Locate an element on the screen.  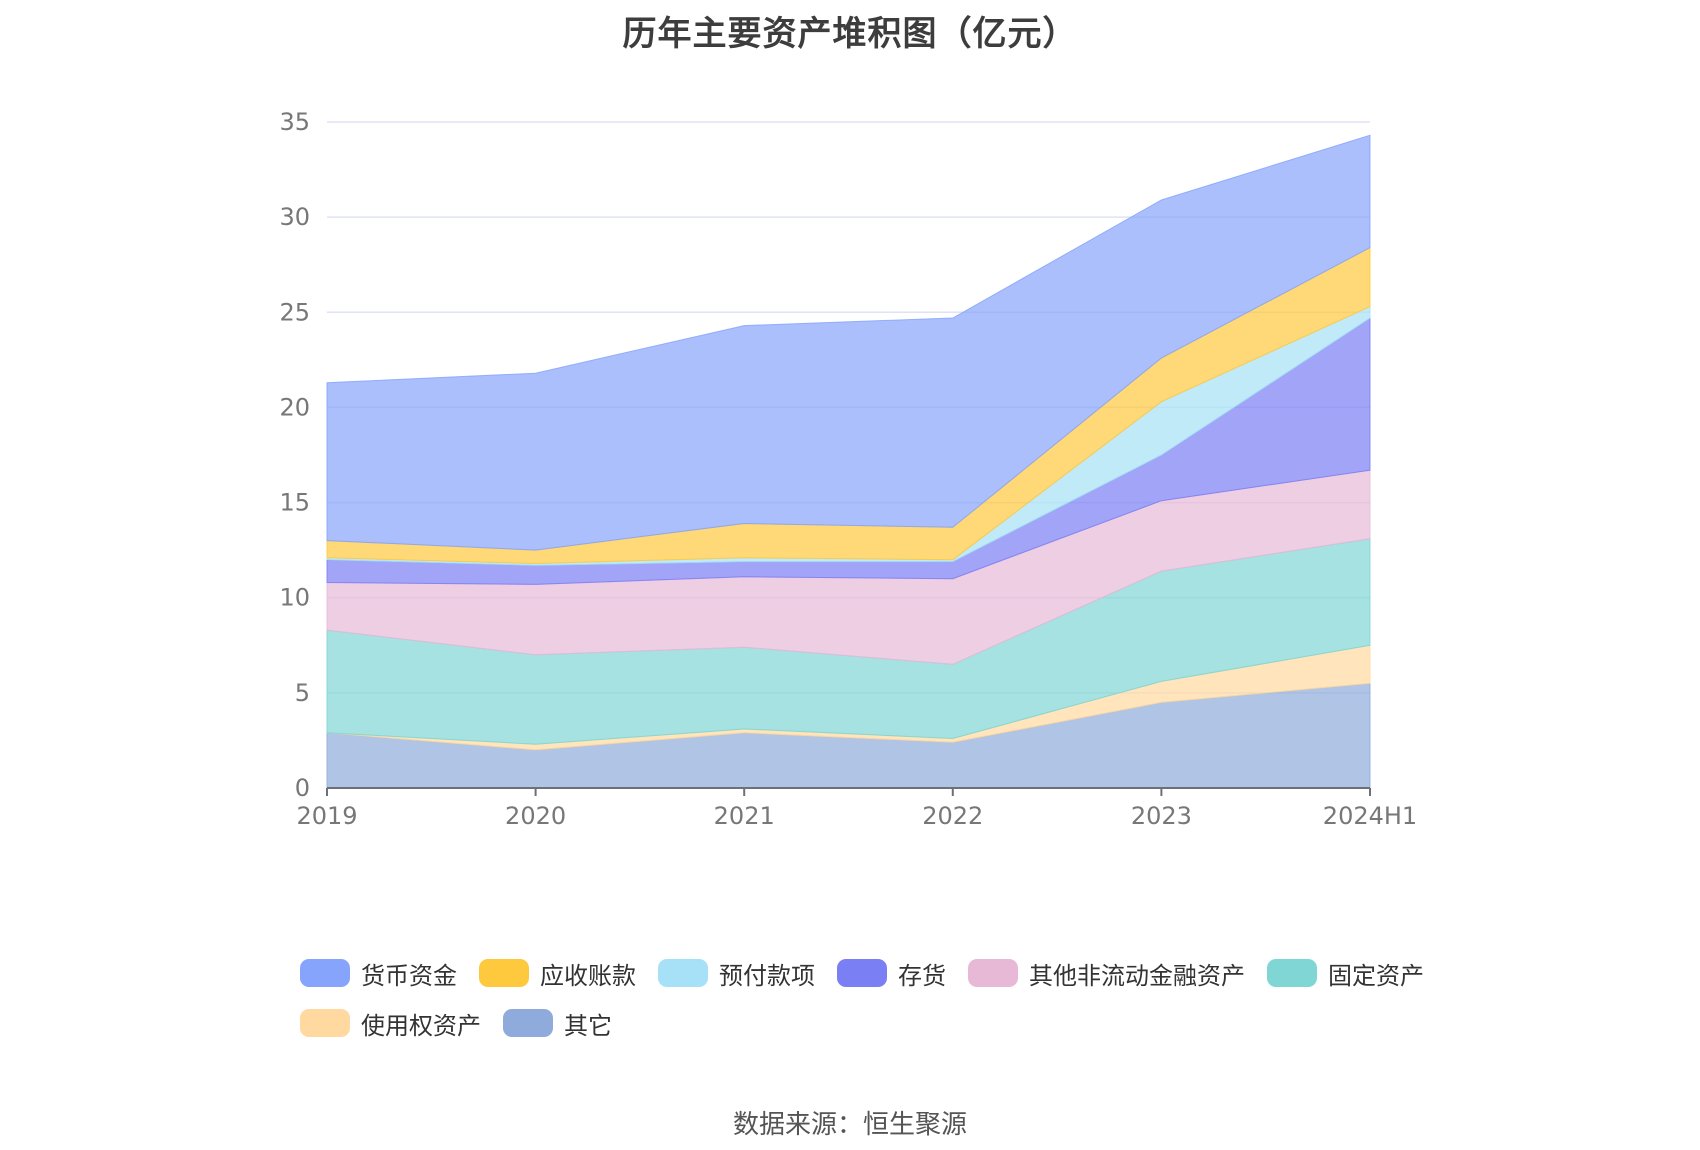
legend-item: 货币资金 is located at coordinates (378, 973).